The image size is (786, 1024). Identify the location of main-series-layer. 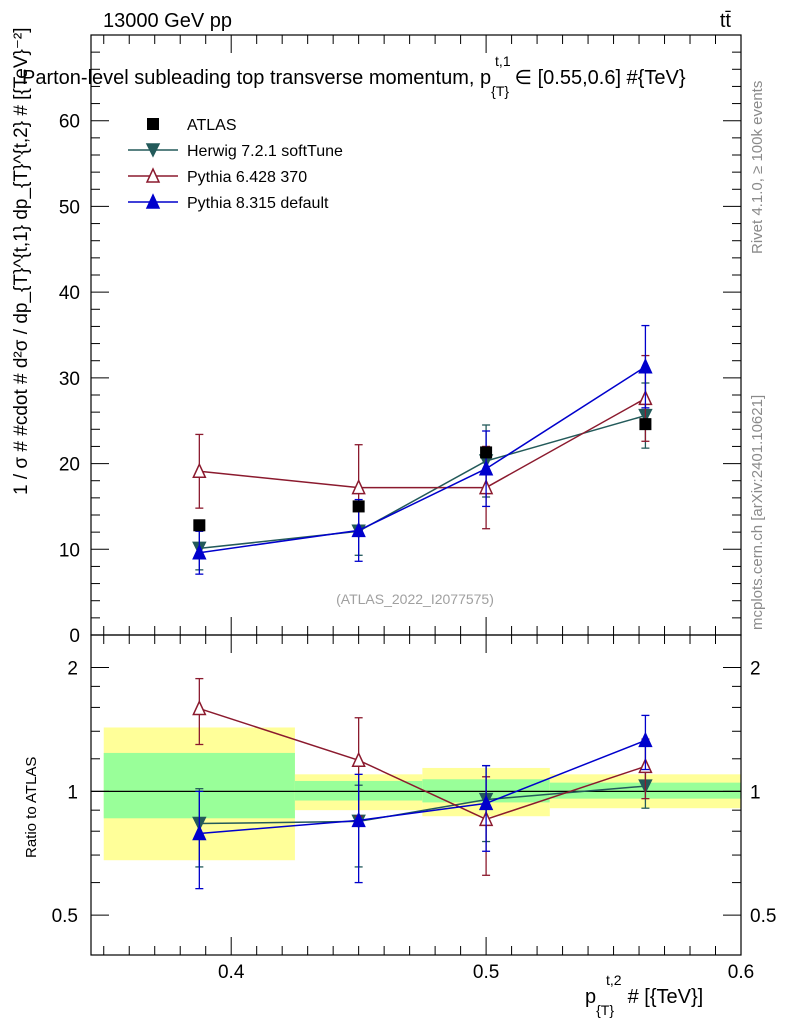
(422, 449).